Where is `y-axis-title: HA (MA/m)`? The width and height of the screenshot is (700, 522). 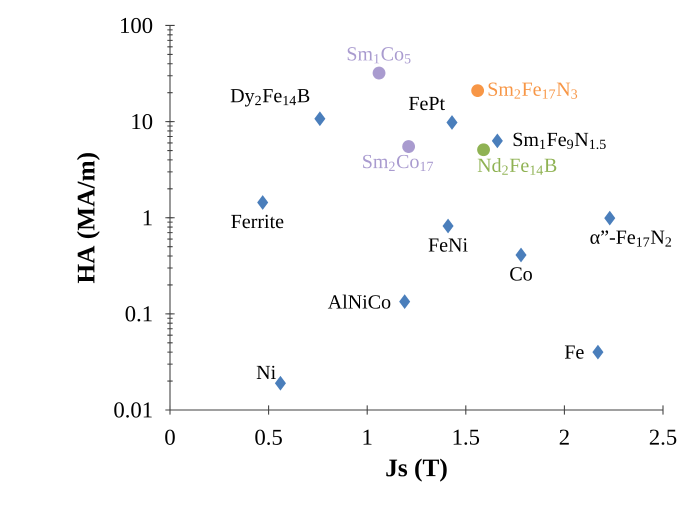 y-axis-title: HA (MA/m) is located at coordinates (88, 218).